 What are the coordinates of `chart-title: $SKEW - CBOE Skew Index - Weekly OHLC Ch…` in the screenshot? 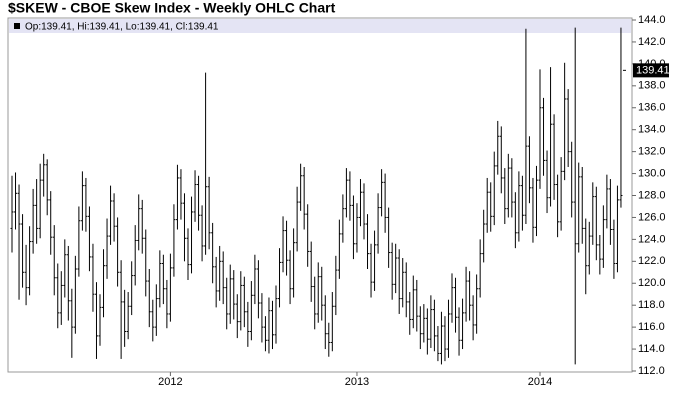 It's located at (172, 8).